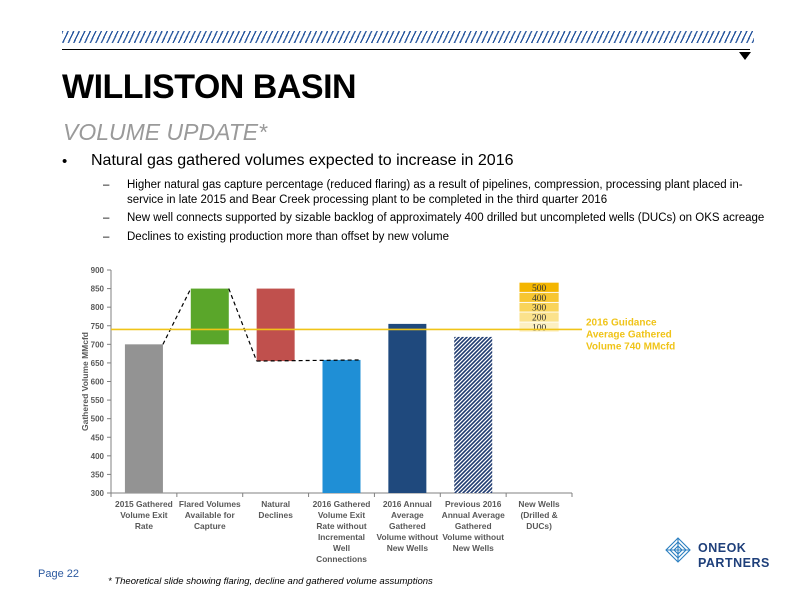  Describe the element at coordinates (408, 37) in the screenshot. I see `header-hatch-bar` at that location.